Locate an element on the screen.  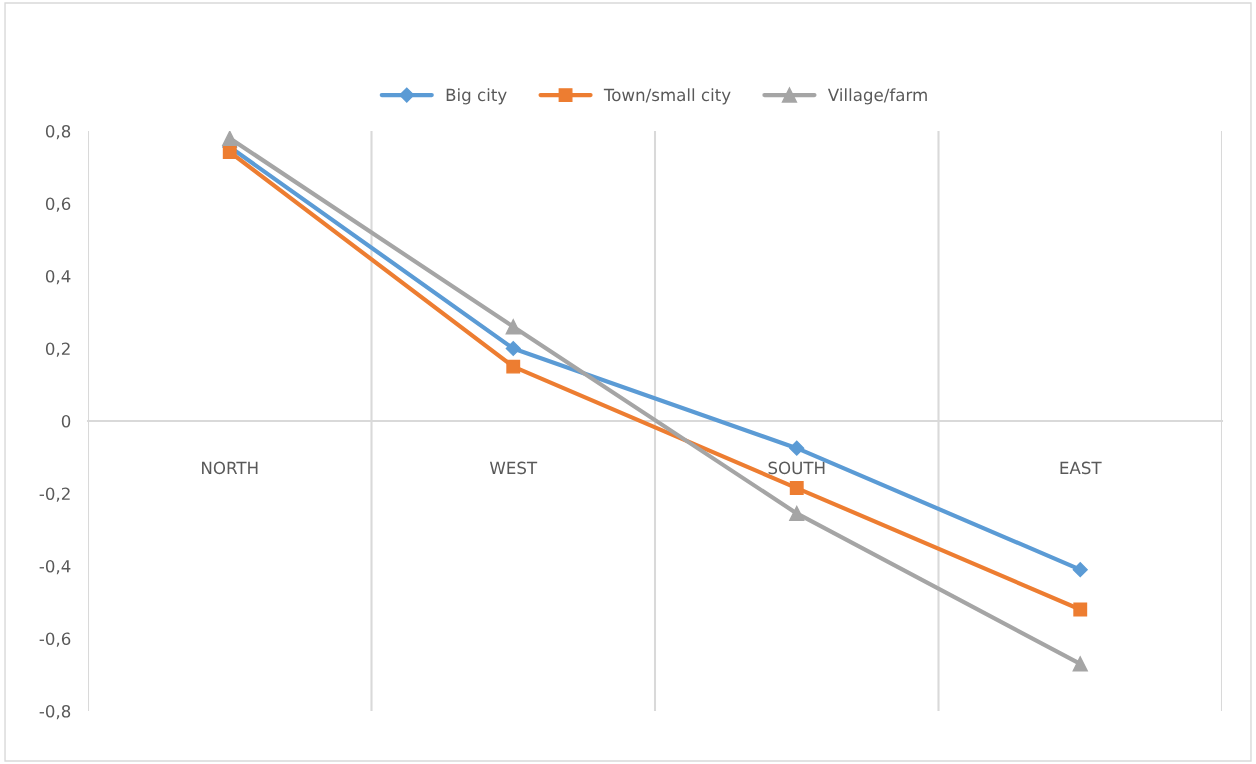
legend-label: Town/small city is located at coordinates (667, 96).